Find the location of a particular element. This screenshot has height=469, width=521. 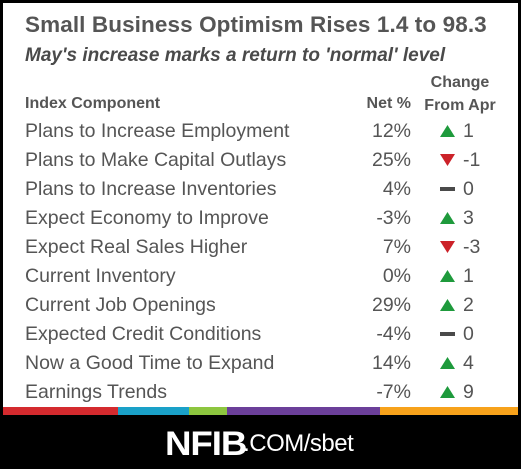

row-net-percent: 25% is located at coordinates (391, 160).